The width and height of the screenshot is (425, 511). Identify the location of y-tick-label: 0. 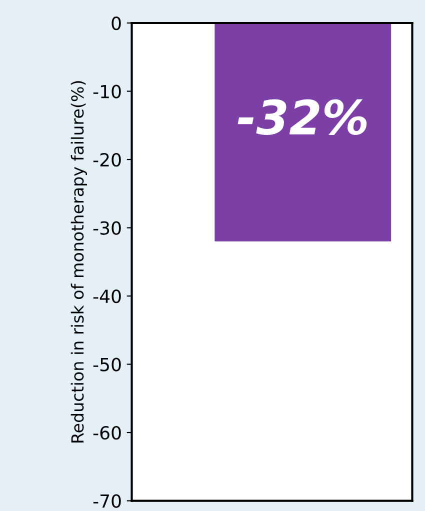
(116, 23).